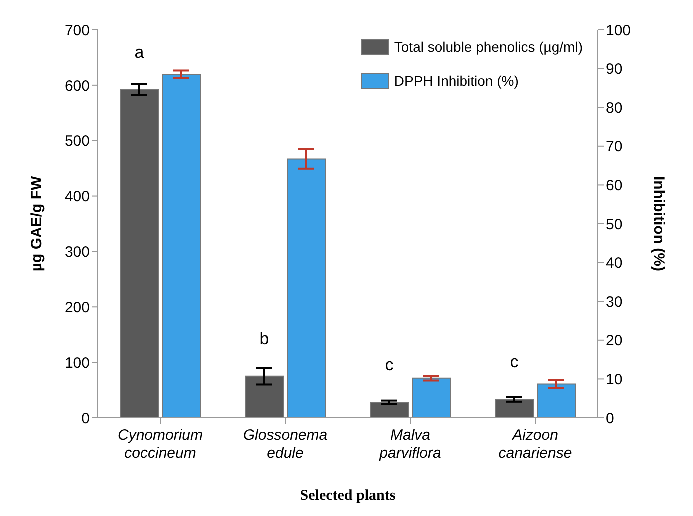 The height and width of the screenshot is (516, 693). I want to click on annotation: b, so click(265, 338).